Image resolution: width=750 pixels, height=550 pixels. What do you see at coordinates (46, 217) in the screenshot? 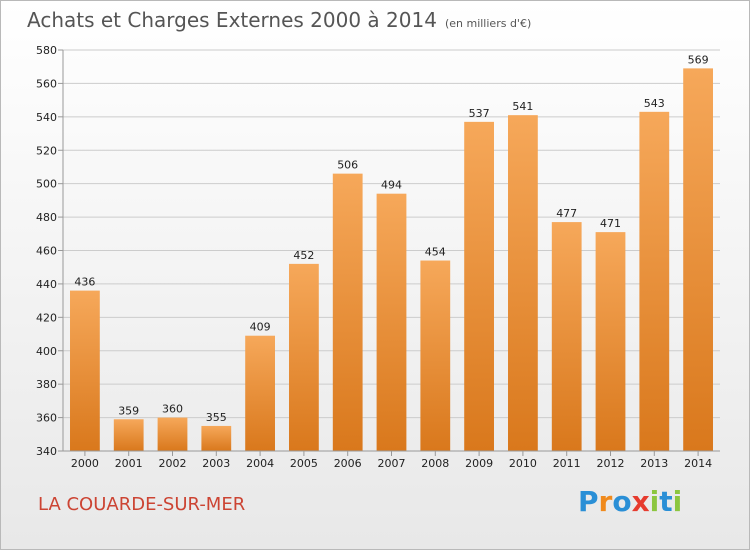
I see `y-tick-label: 480` at bounding box center [46, 217].